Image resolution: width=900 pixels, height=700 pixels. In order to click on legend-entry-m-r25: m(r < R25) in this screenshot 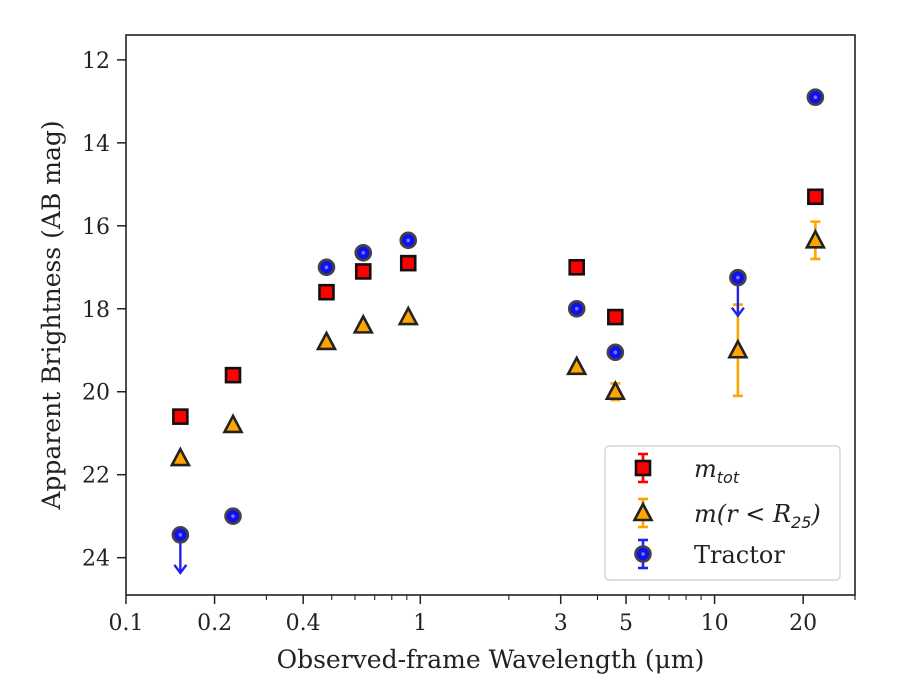, I will do `click(757, 516)`.